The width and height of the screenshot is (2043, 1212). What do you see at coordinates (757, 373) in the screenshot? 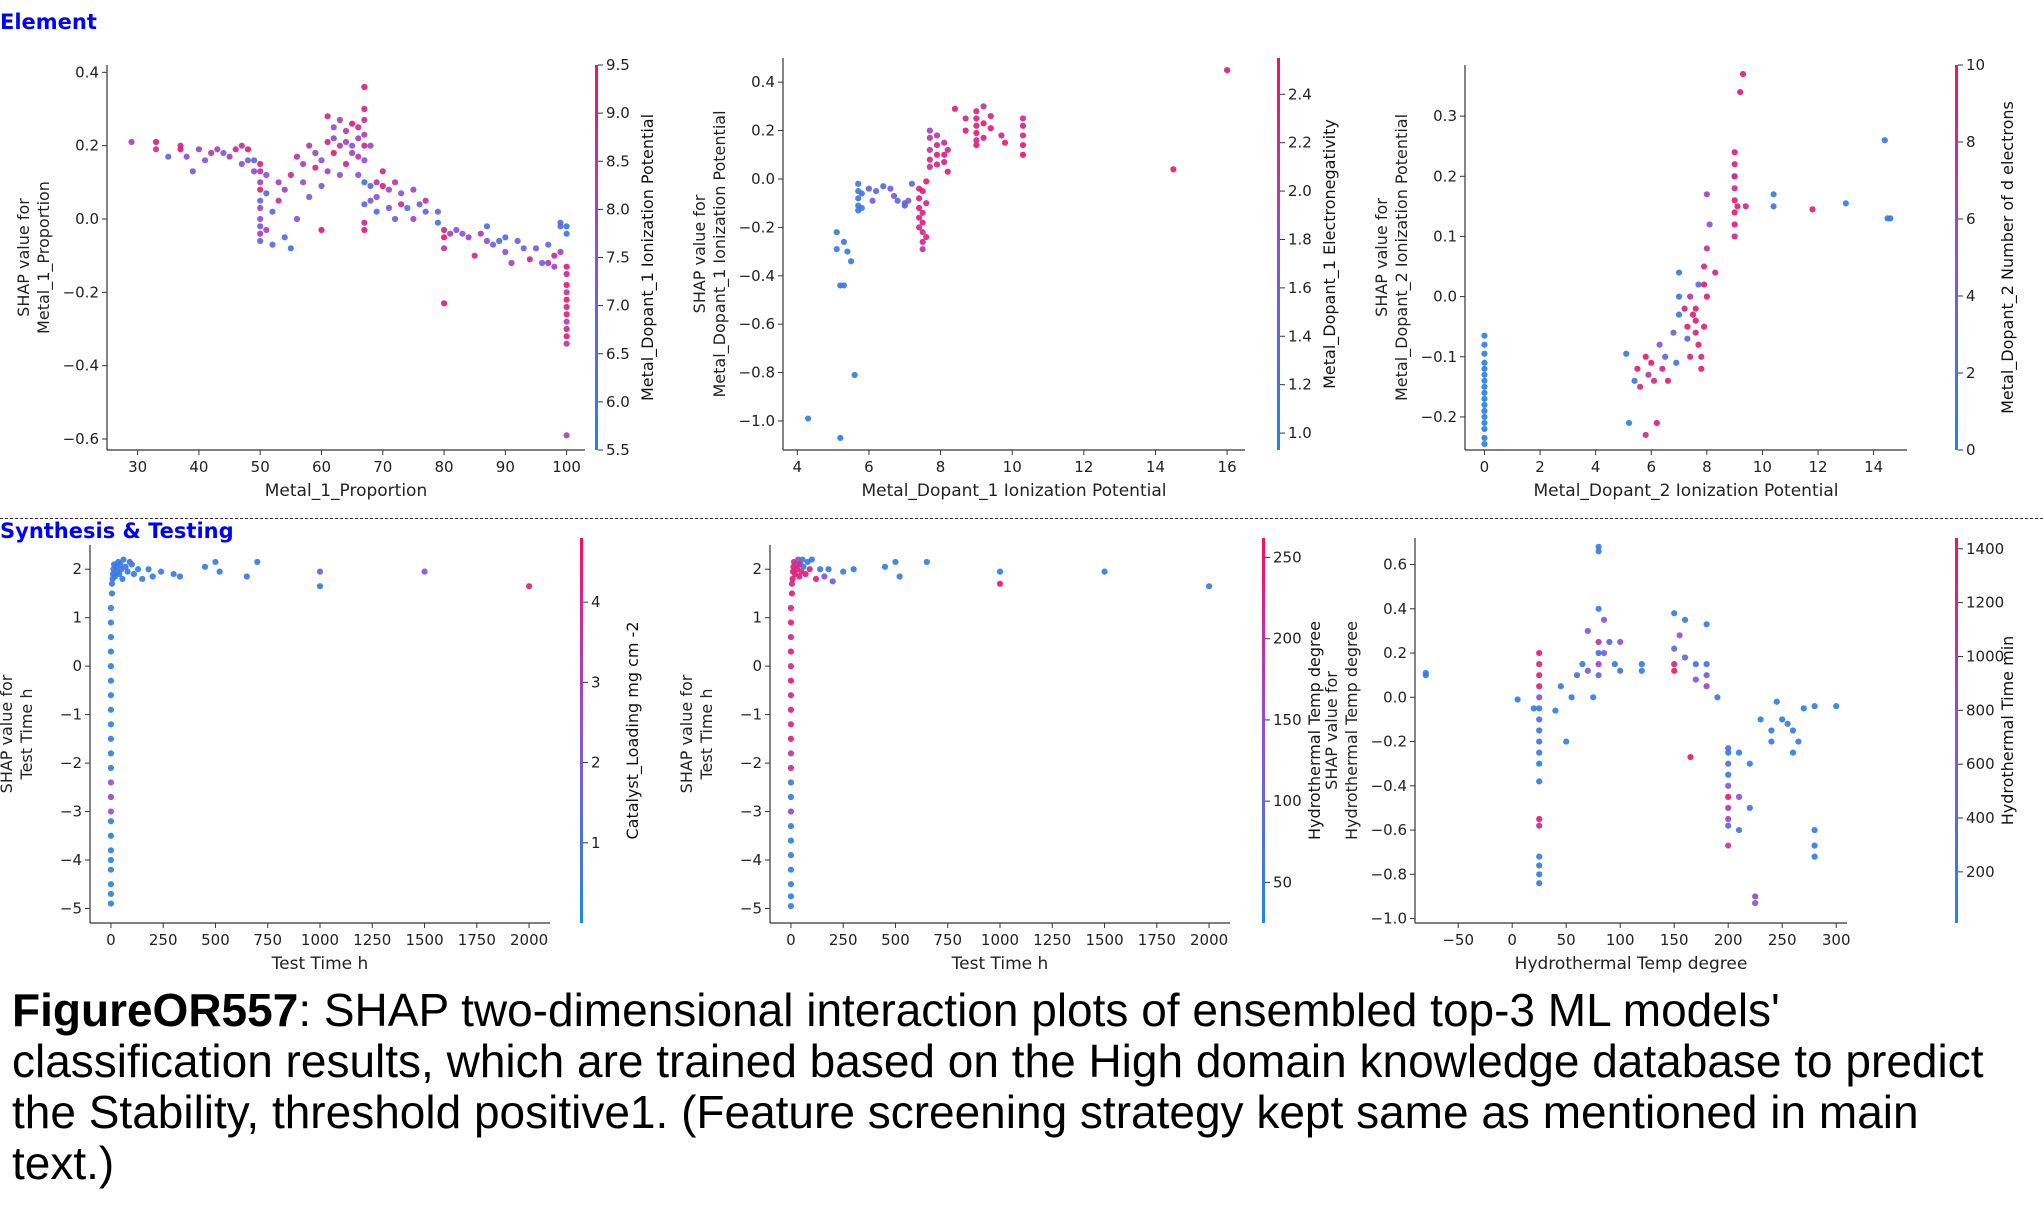
I see `y-tick-label: −0.8` at bounding box center [757, 373].